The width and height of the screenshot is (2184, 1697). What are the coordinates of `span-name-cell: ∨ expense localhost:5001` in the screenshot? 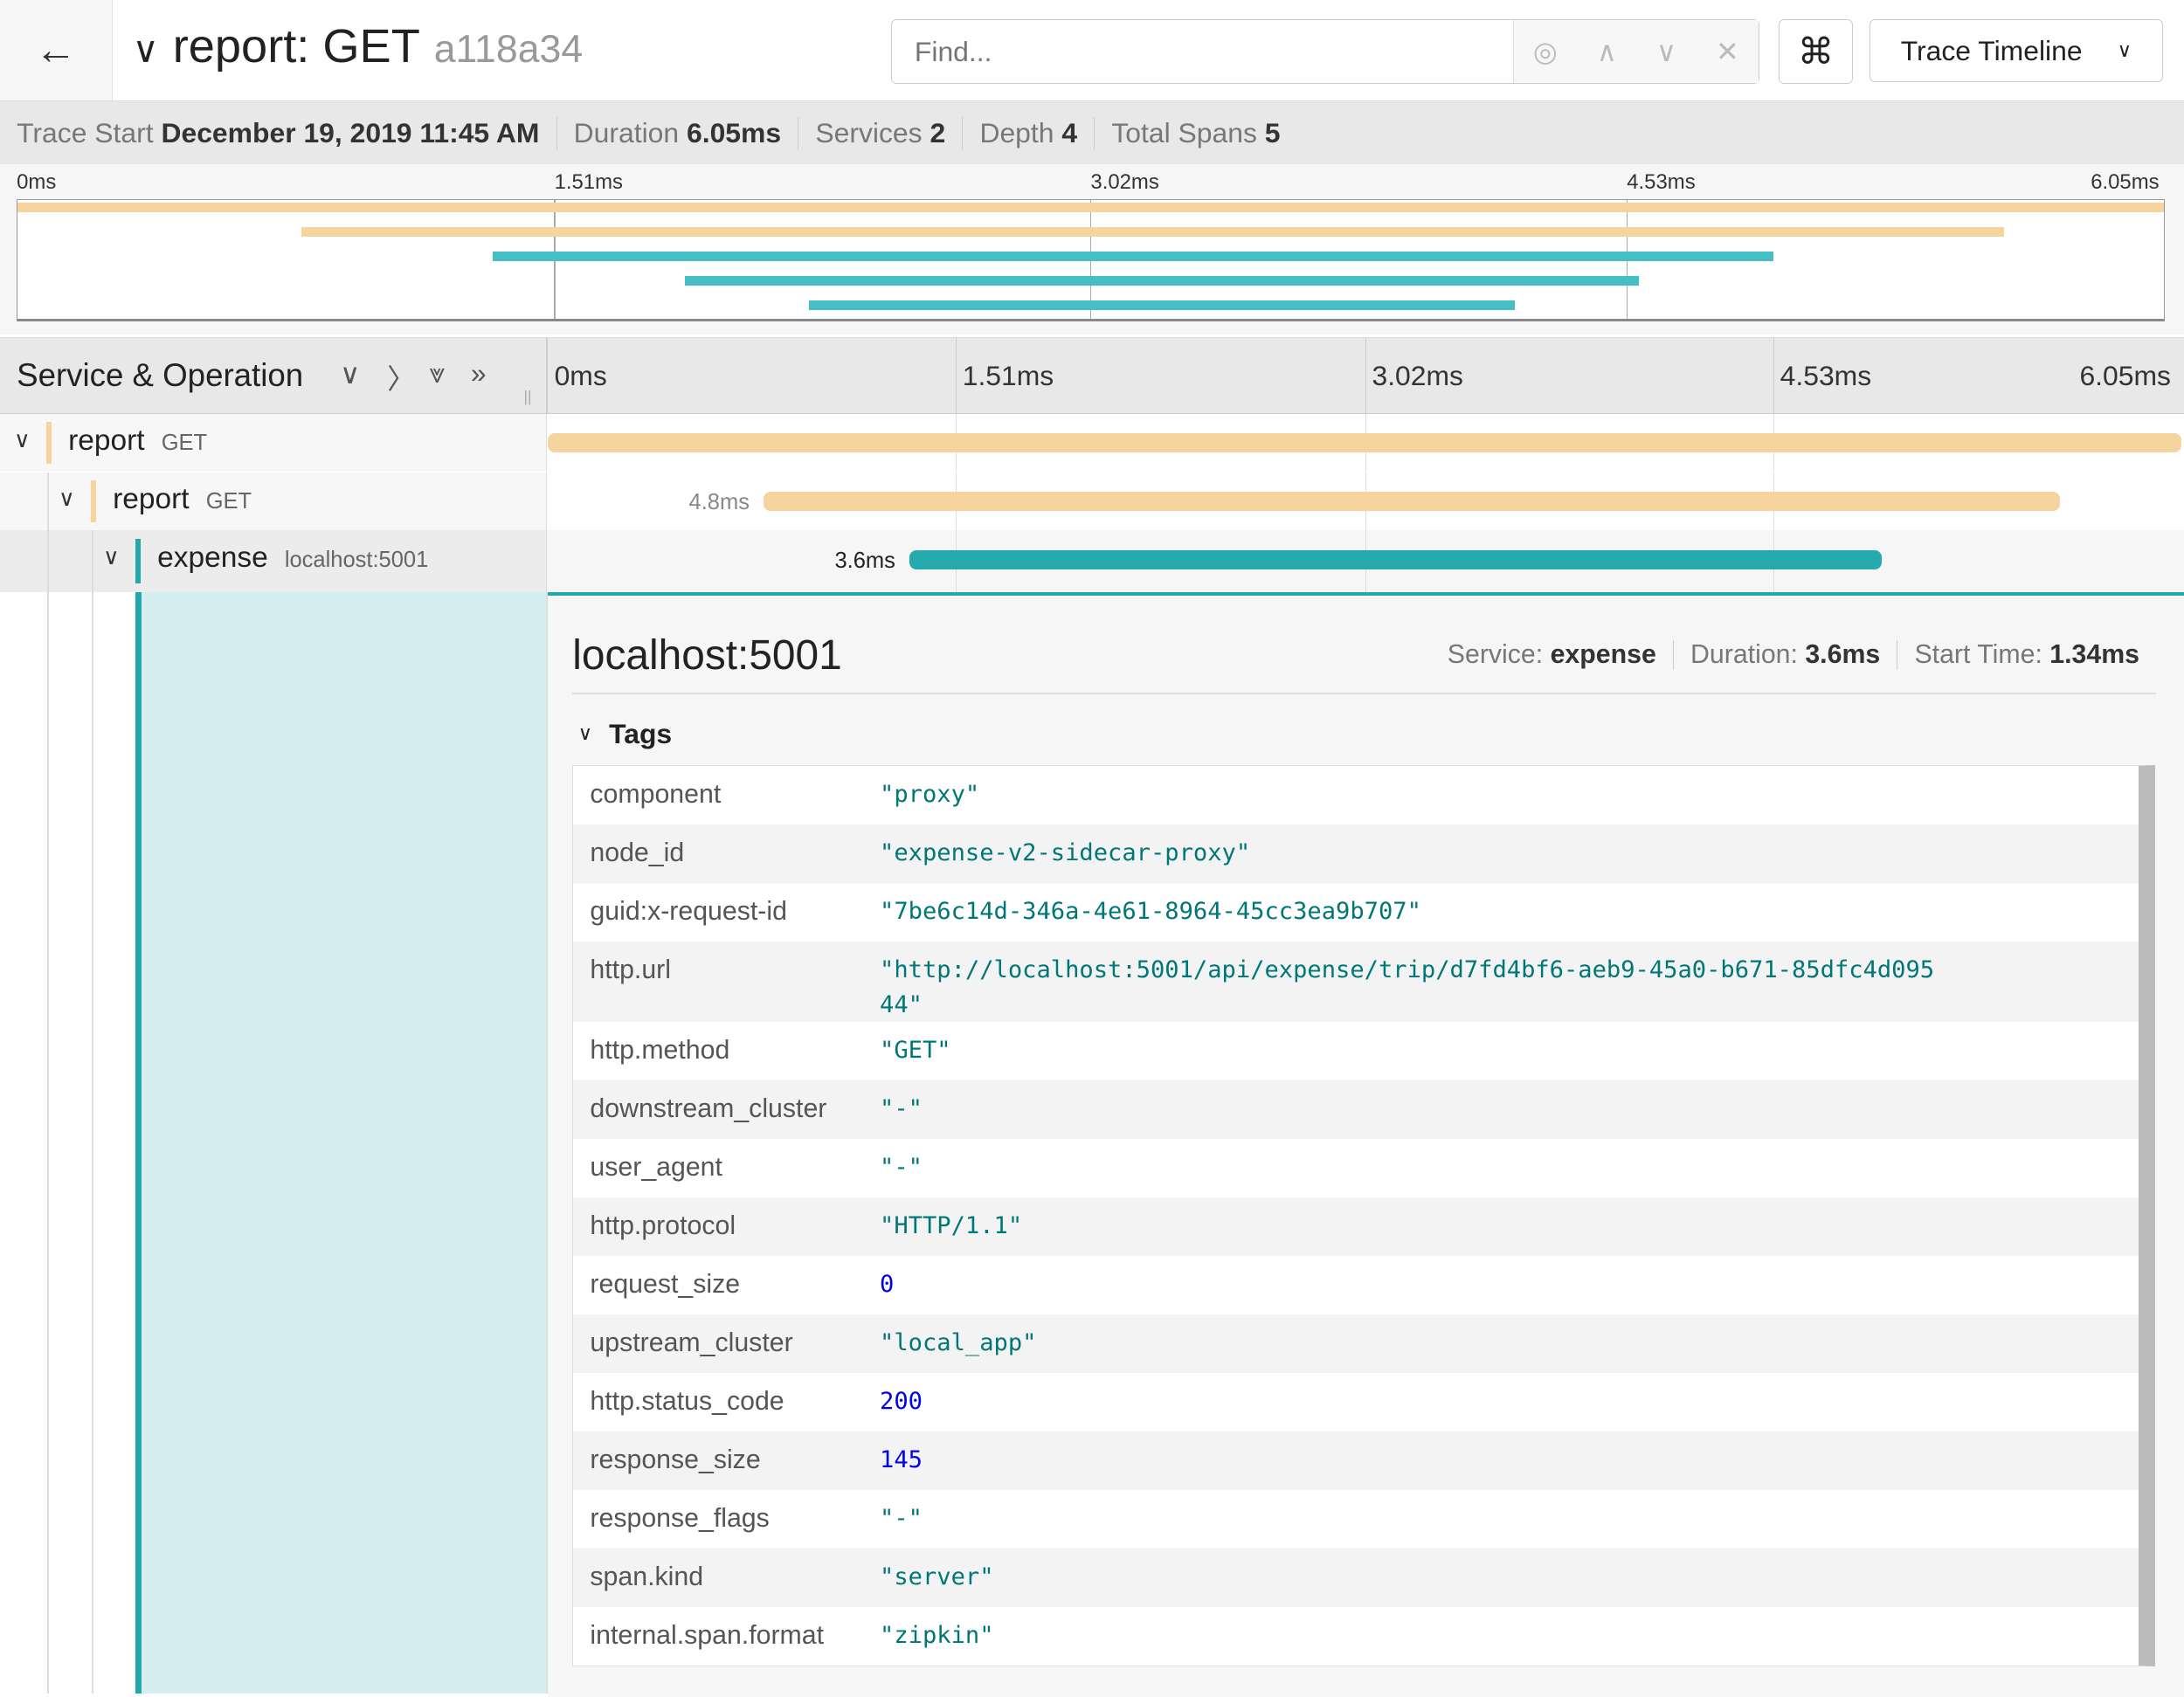 It's located at (273, 561).